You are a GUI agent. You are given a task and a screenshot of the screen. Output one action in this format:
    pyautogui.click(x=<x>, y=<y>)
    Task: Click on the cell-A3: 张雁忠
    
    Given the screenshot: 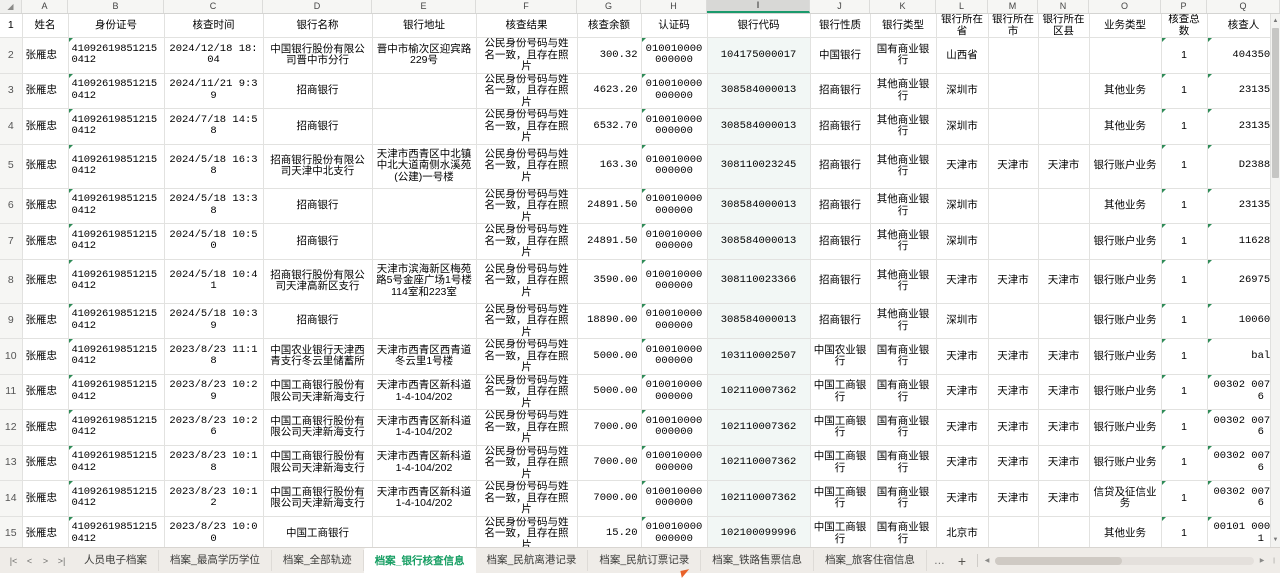 What is the action you would take?
    pyautogui.click(x=45, y=91)
    